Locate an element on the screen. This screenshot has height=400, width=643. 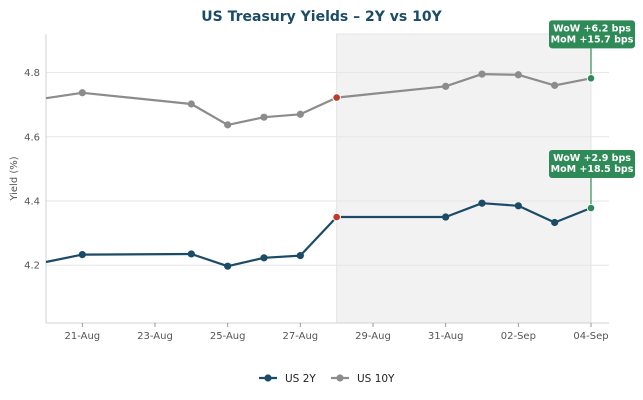
x-tick-label: 04-Sep is located at coordinates (590, 336).